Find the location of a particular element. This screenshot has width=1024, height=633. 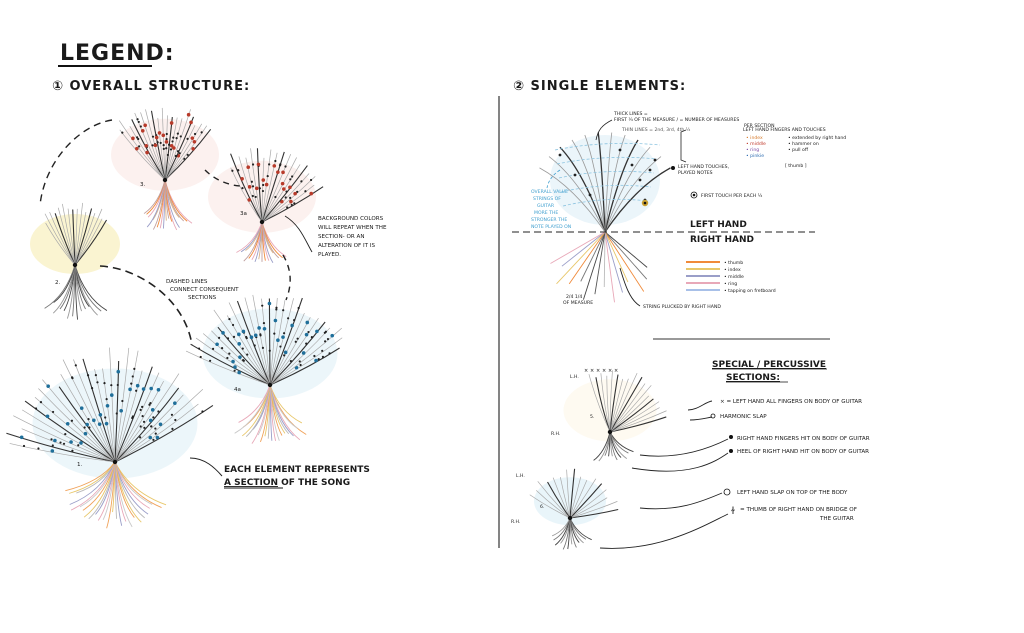

svg-text: • pull off is located at coordinates (798, 150).